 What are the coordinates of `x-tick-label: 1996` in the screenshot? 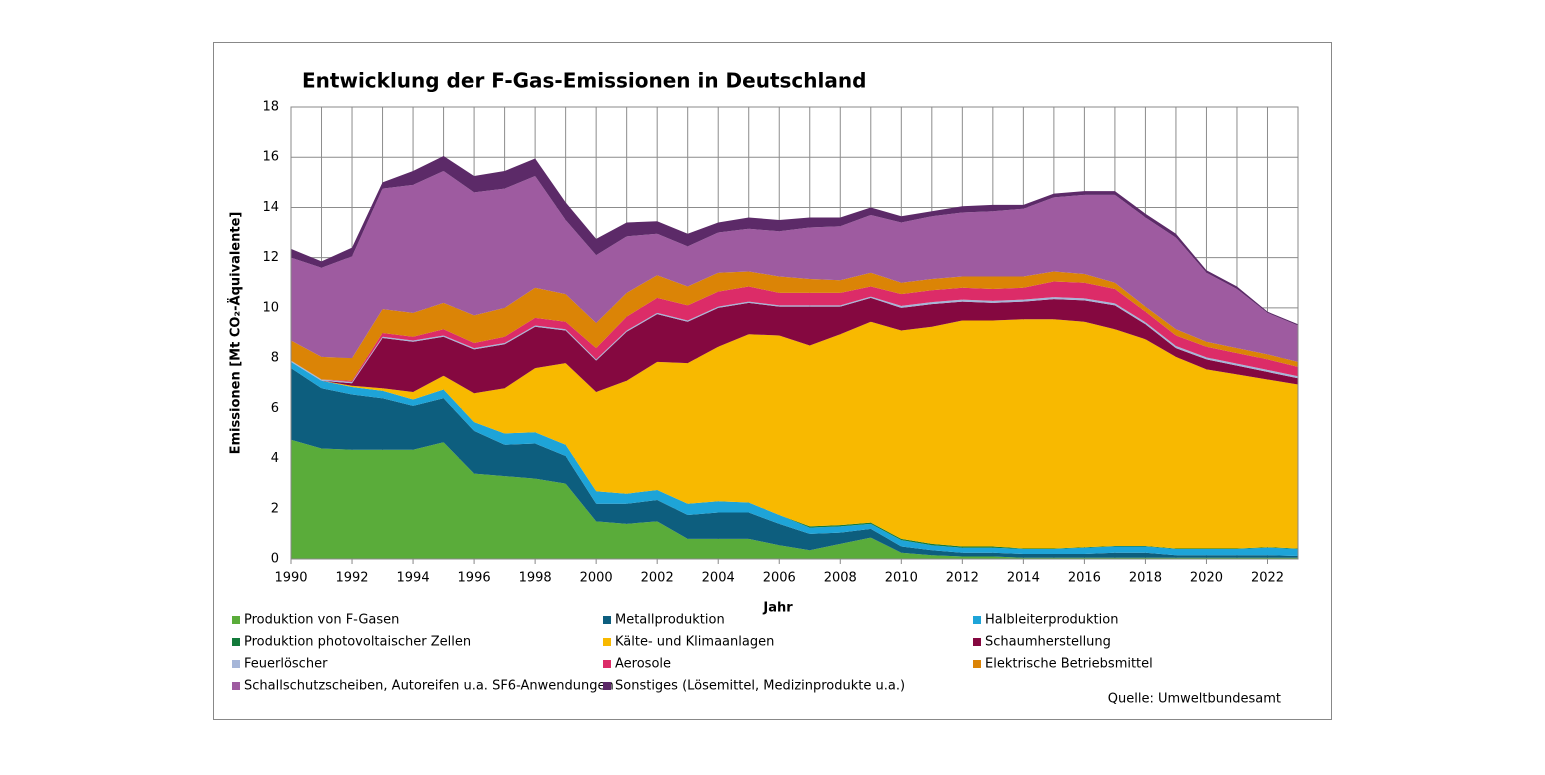 It's located at (474, 578).